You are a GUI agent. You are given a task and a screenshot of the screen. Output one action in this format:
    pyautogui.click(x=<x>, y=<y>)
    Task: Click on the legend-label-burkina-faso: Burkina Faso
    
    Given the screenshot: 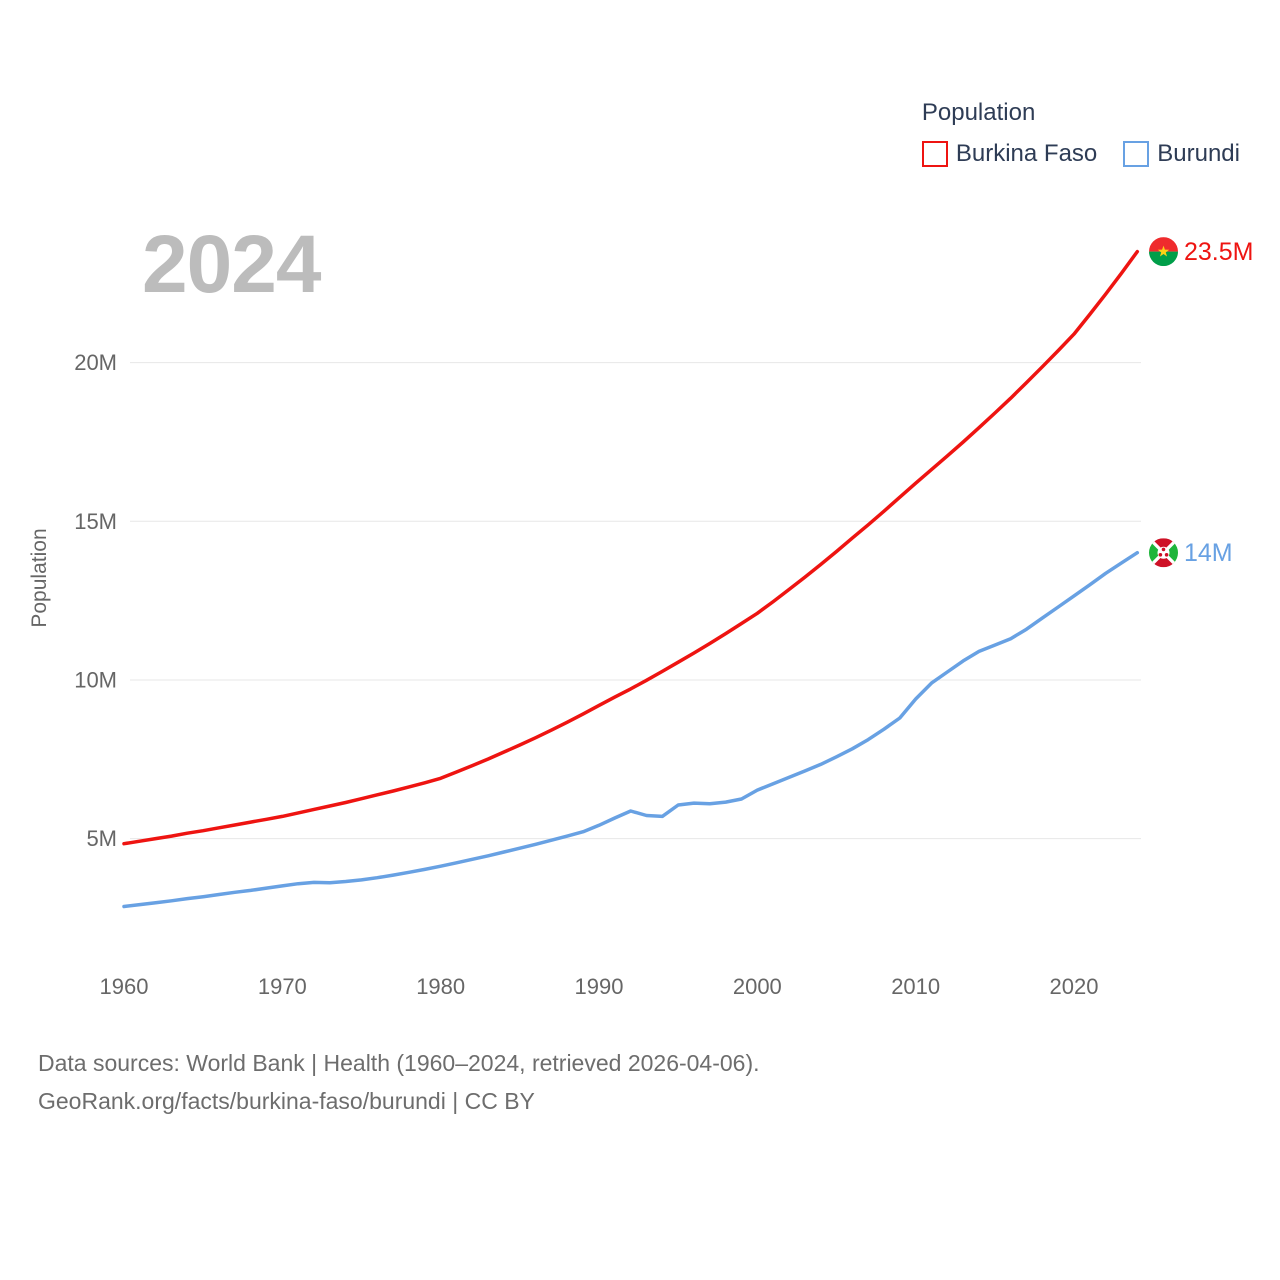 What is the action you would take?
    pyautogui.click(x=1026, y=153)
    